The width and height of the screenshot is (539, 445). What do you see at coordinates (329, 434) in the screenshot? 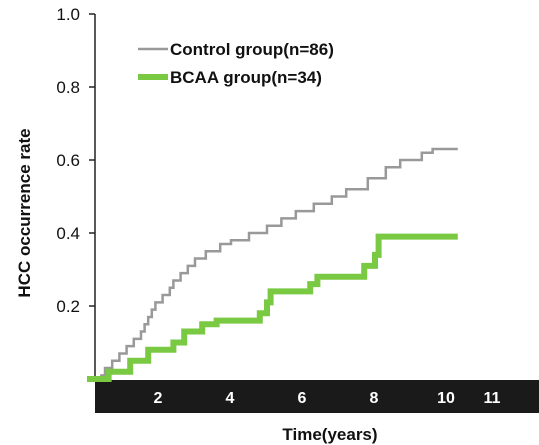
I see `x-axis-title: Time(years)` at bounding box center [329, 434].